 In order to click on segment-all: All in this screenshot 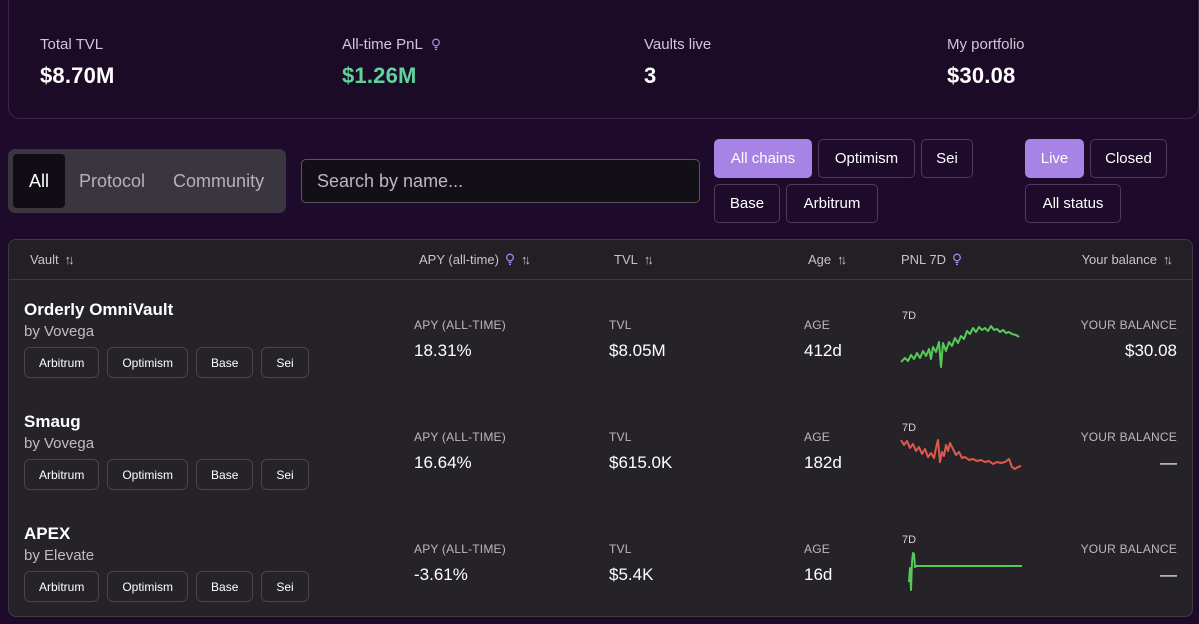, I will do `click(39, 181)`.